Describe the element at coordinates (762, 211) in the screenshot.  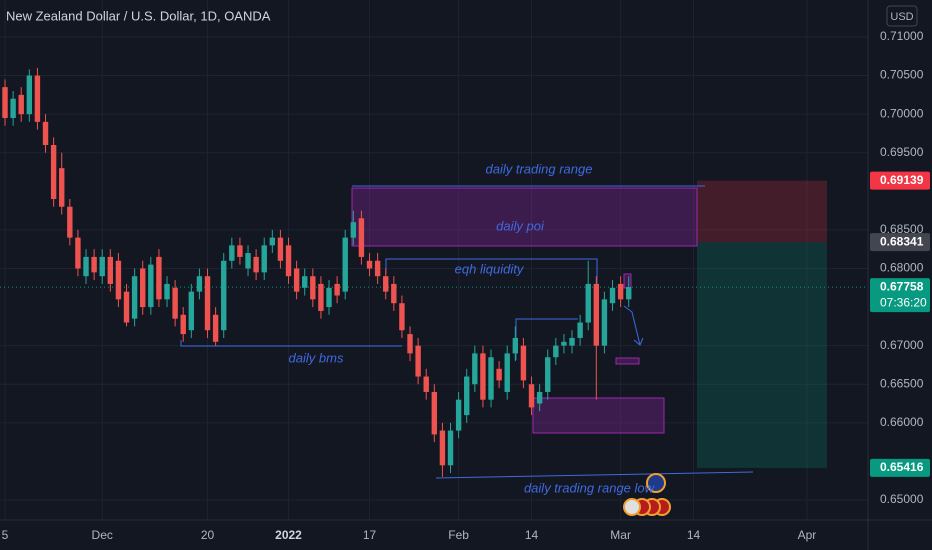
I see `risk-zone` at that location.